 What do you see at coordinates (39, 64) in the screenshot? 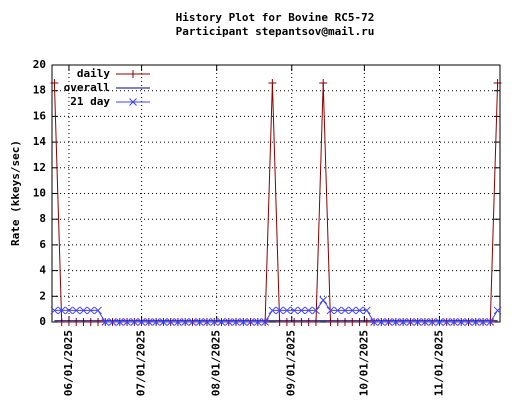
I see `y-tick-label: 20` at bounding box center [39, 64].